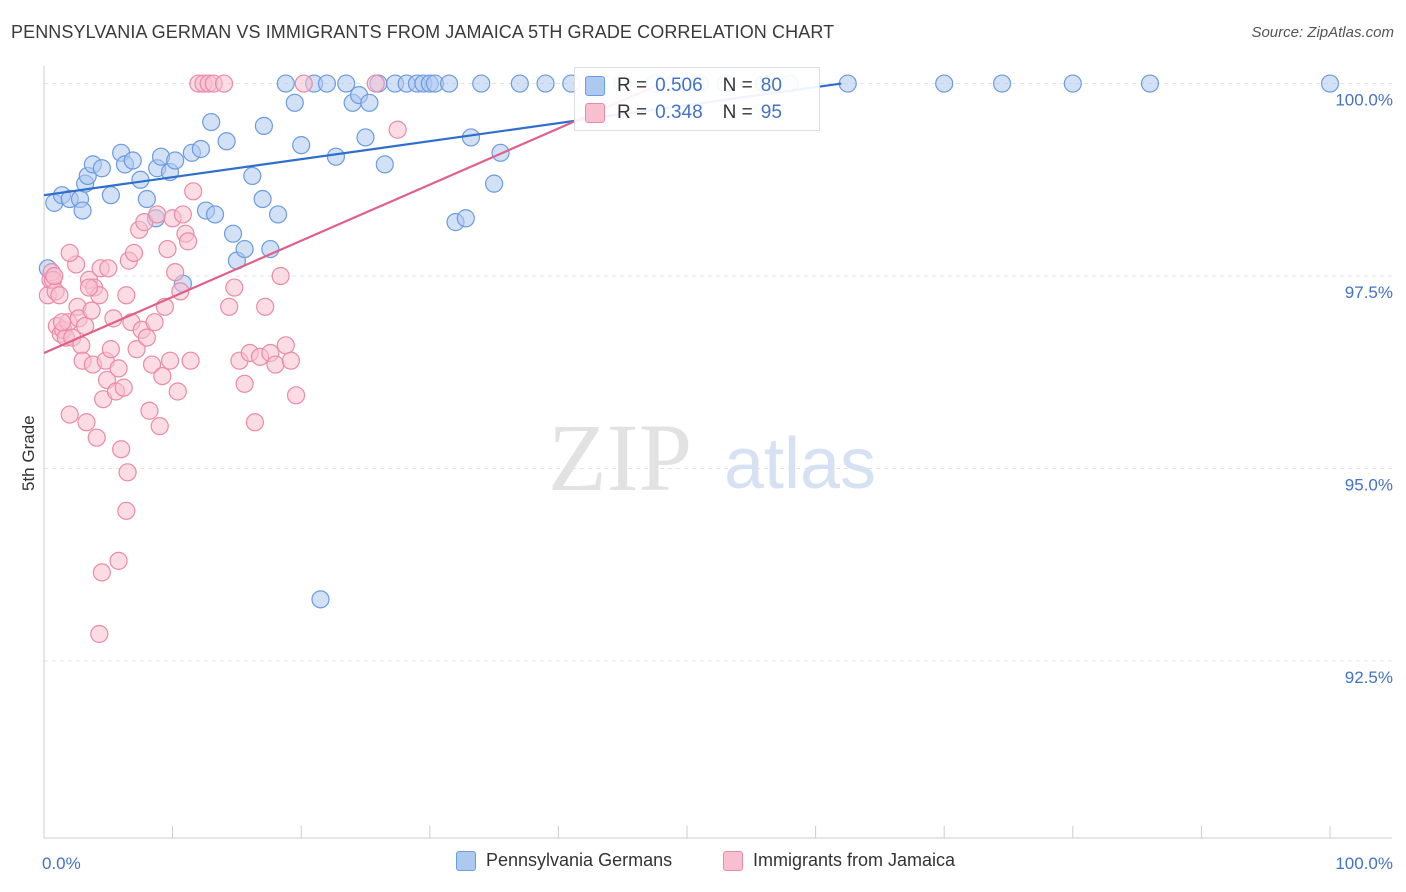 This screenshot has width=1406, height=892. Describe the element at coordinates (771, 85) in the screenshot. I see `n-value: 80` at that location.